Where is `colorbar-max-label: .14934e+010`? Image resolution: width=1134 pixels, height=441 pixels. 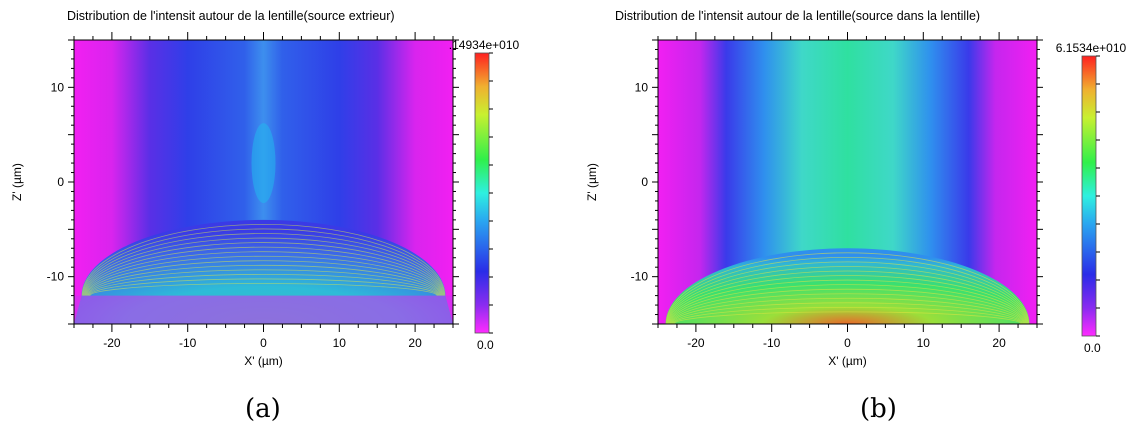 colorbar-max-label: .14934e+010 is located at coordinates (484, 45).